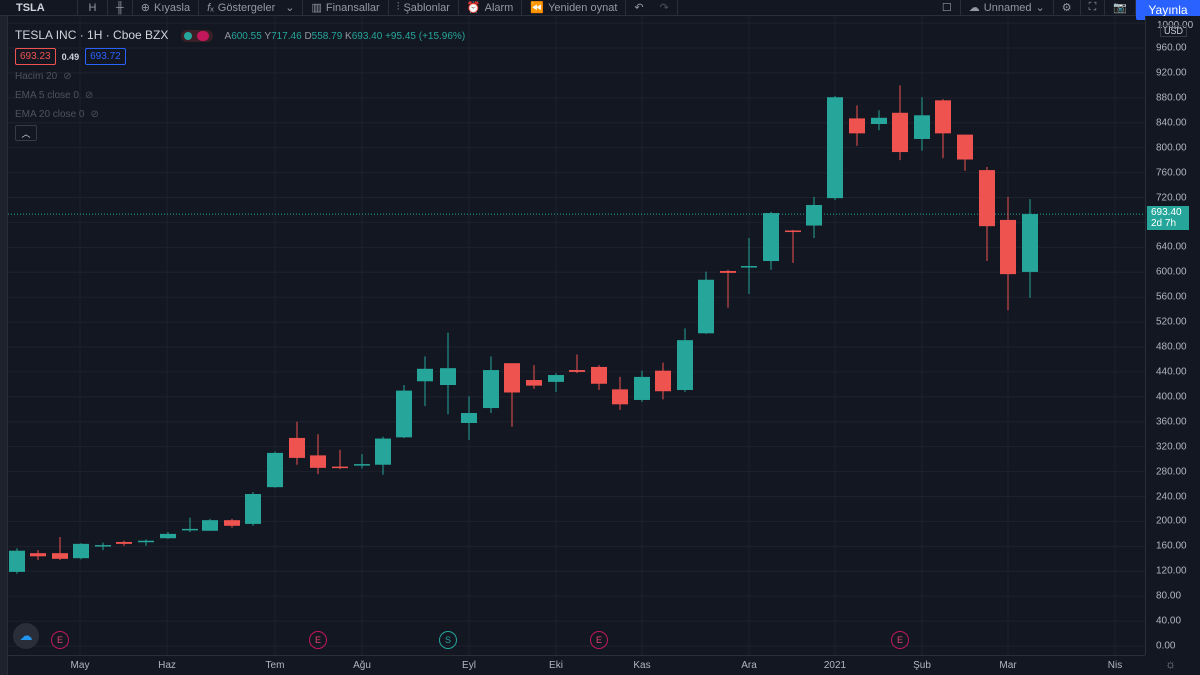  I want to click on spread-value: 0.49, so click(70, 56).